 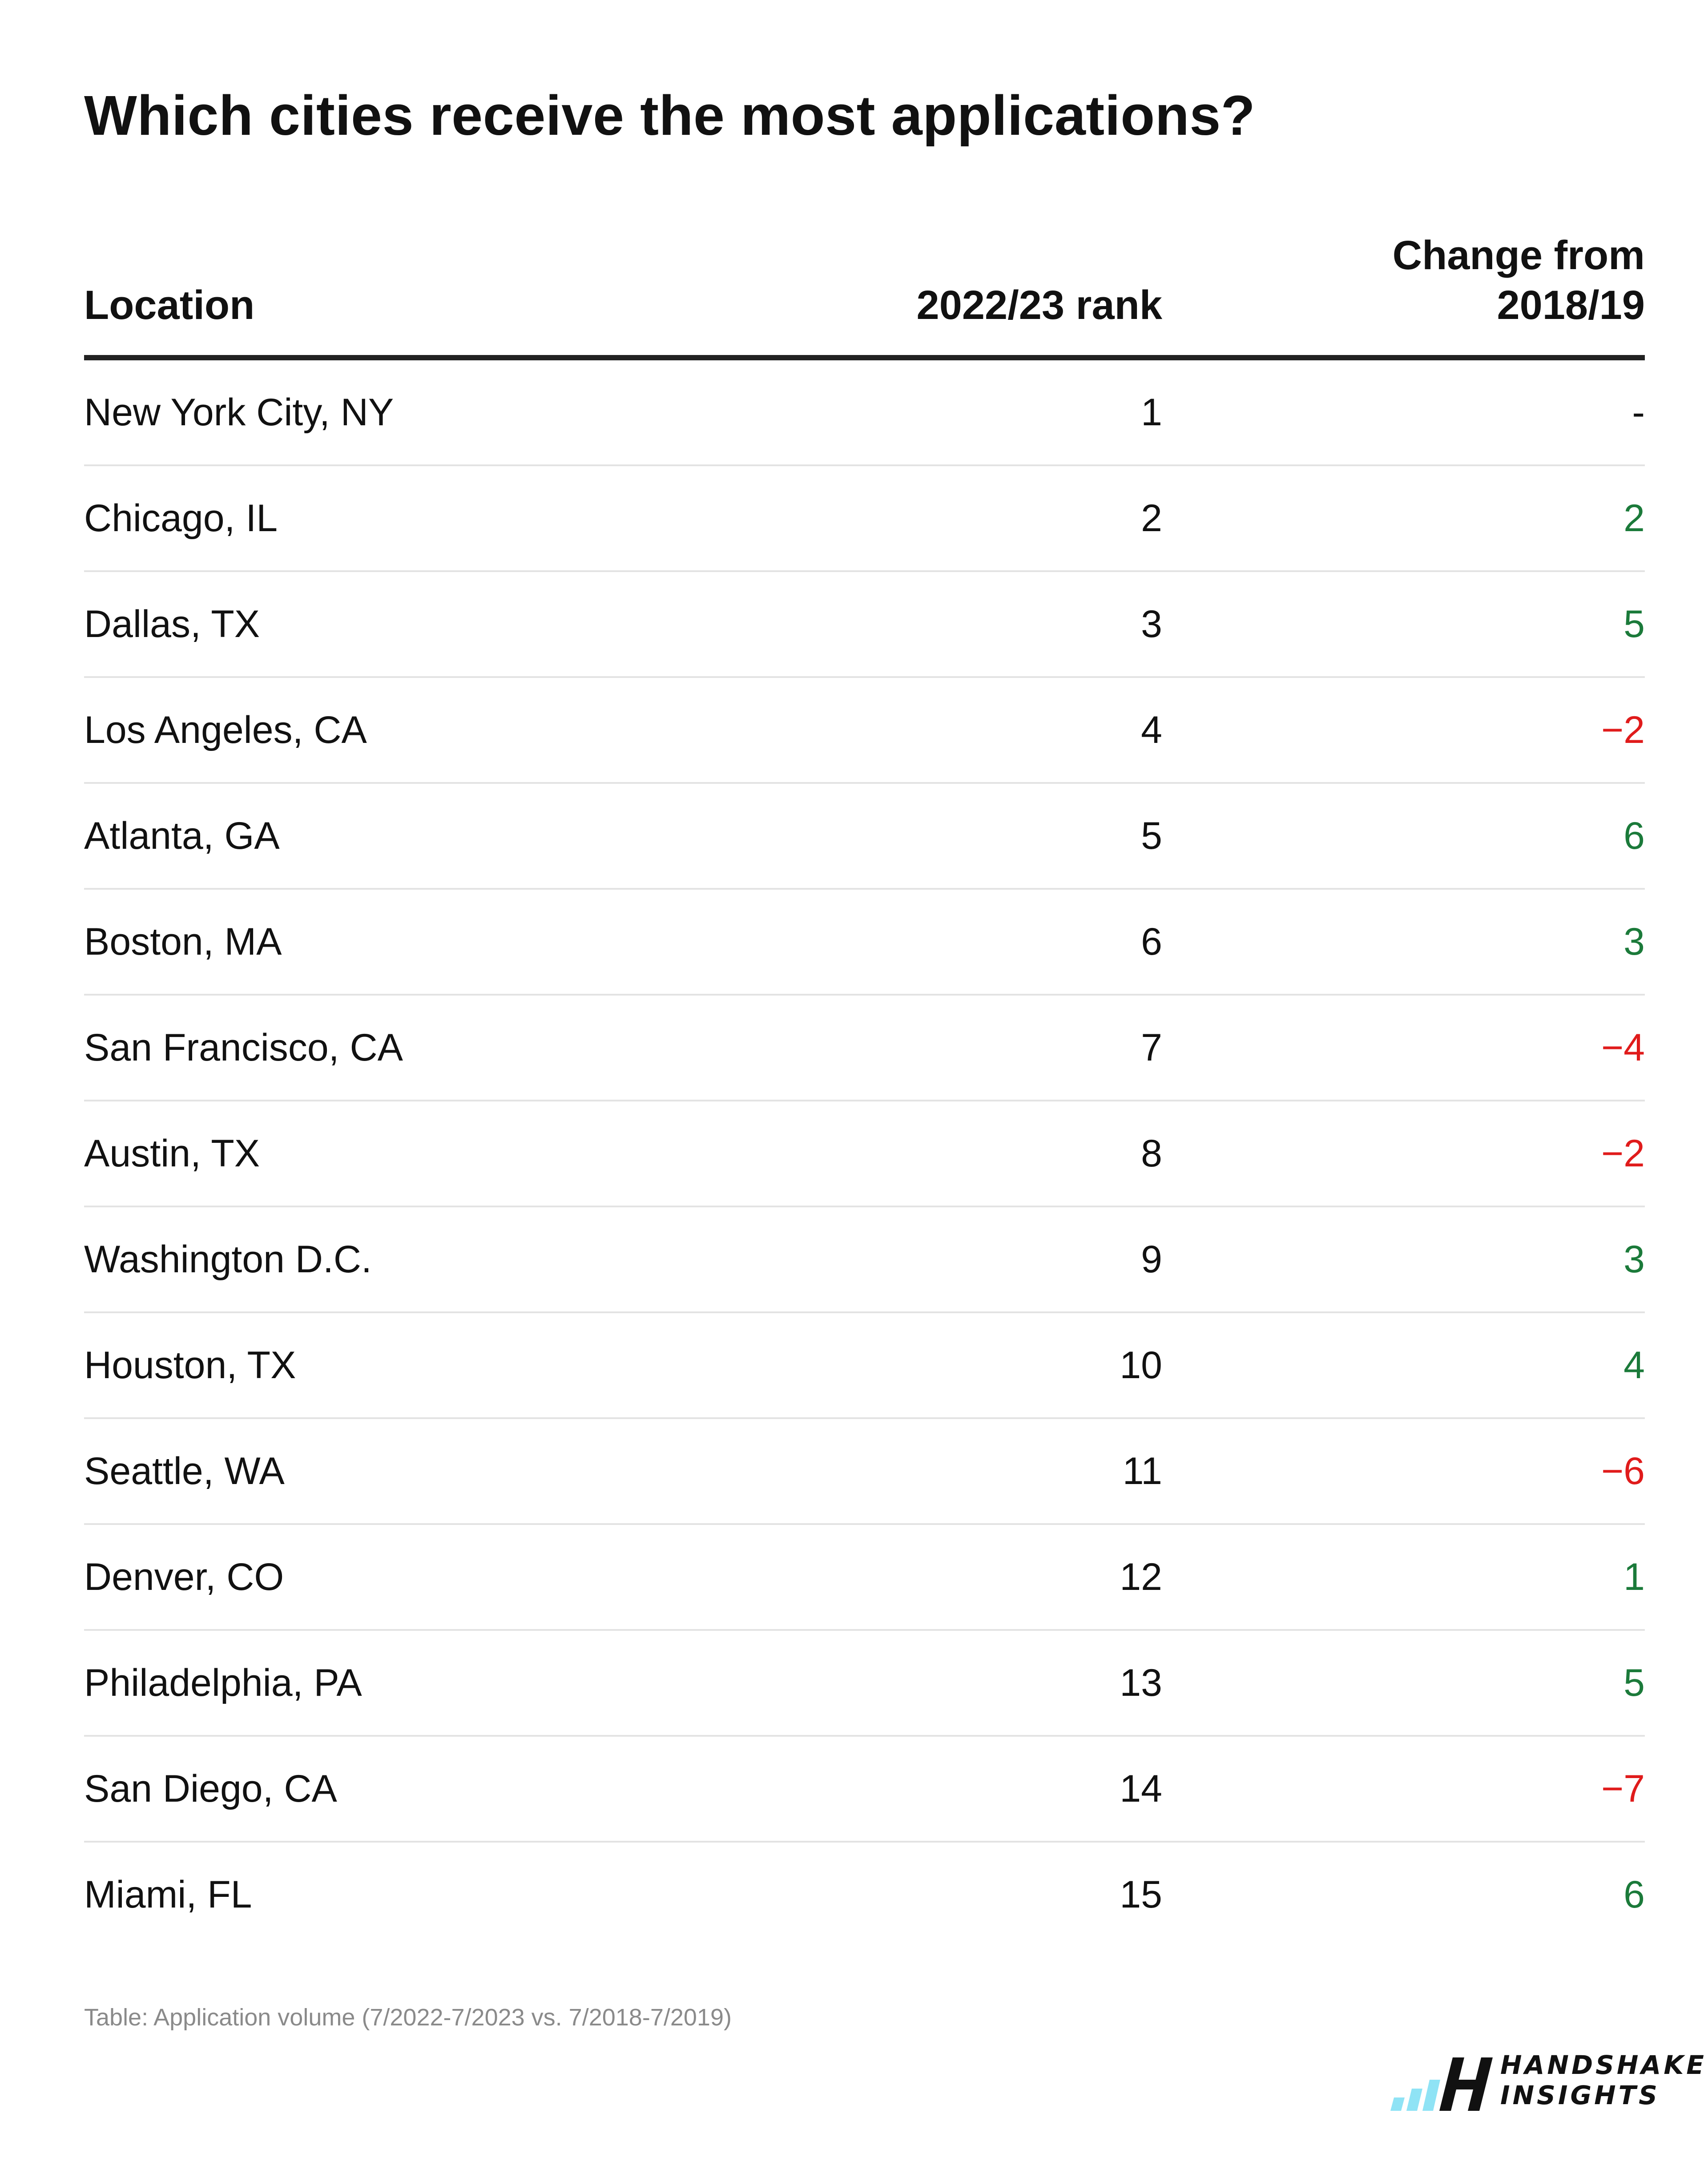 I want to click on cell-rank: 7, so click(x=1151, y=1047).